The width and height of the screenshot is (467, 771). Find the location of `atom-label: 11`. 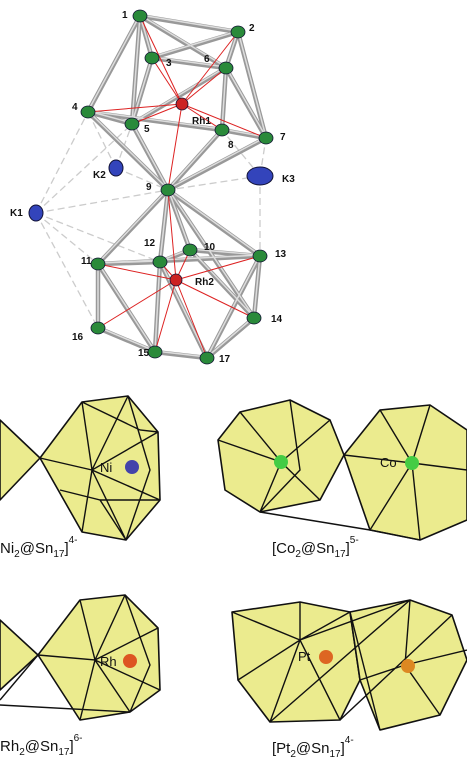

atom-label: 11 is located at coordinates (86, 261).